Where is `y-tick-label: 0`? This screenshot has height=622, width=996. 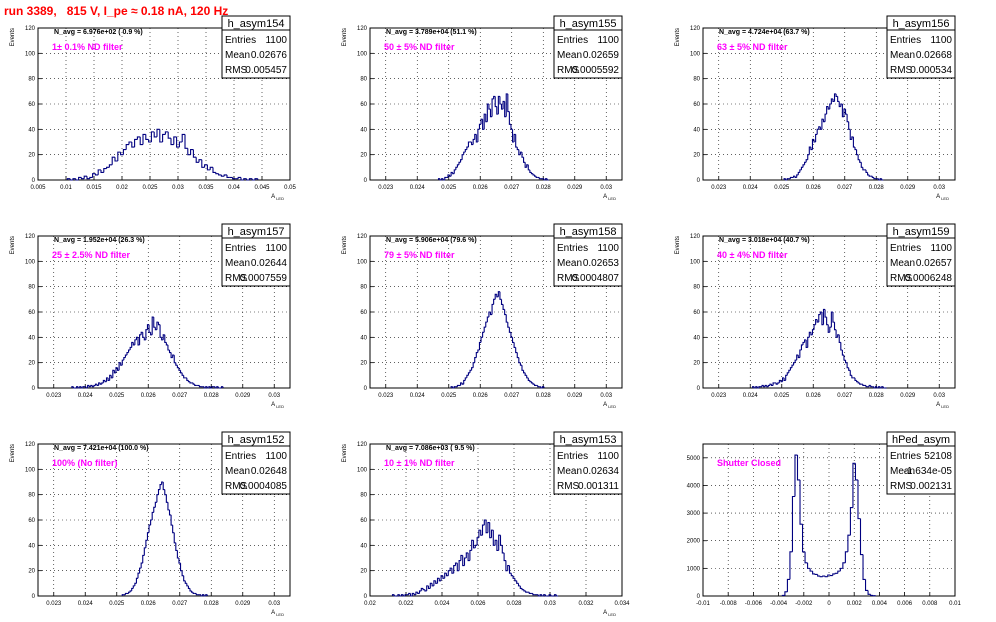 y-tick-label: 0 is located at coordinates (34, 597).